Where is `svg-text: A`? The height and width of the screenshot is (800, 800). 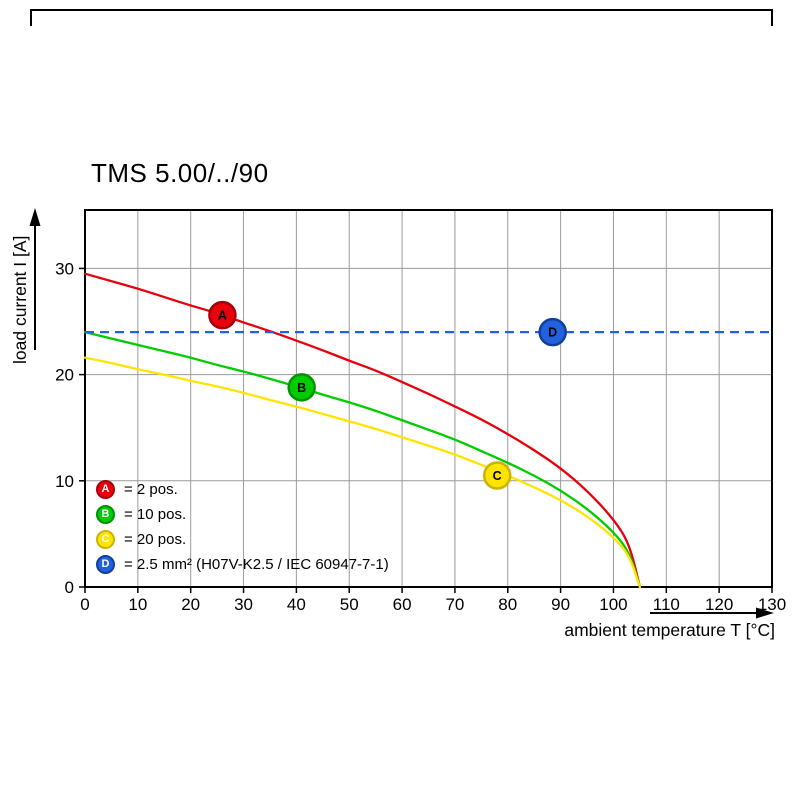
svg-text: A is located at coordinates (222, 316).